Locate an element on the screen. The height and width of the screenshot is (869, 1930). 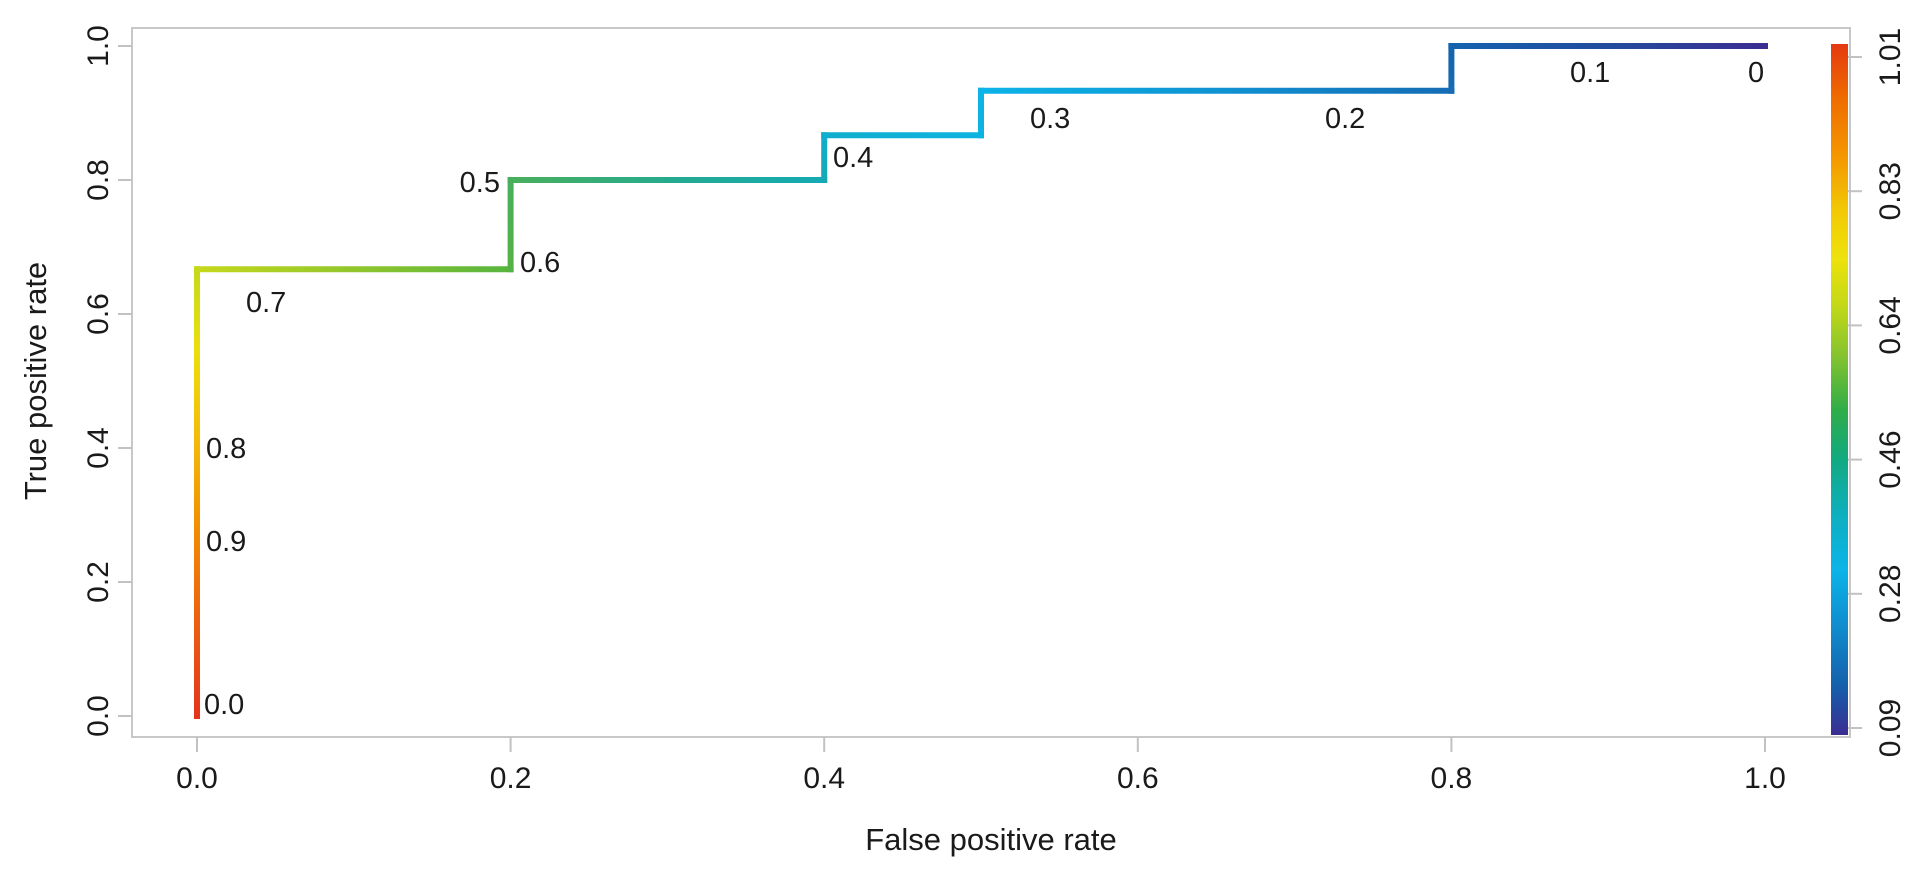
x-tick-label: 0.4 is located at coordinates (824, 778).